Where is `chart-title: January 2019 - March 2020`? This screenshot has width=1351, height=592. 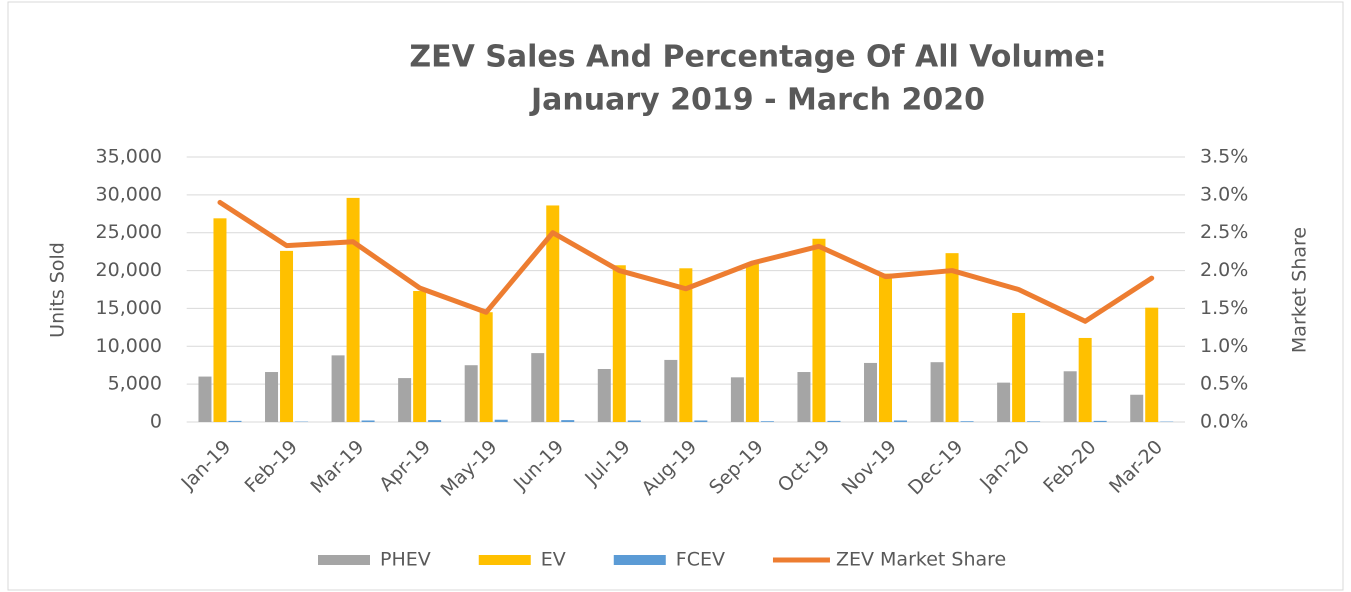 chart-title: January 2019 - March 2020 is located at coordinates (757, 100).